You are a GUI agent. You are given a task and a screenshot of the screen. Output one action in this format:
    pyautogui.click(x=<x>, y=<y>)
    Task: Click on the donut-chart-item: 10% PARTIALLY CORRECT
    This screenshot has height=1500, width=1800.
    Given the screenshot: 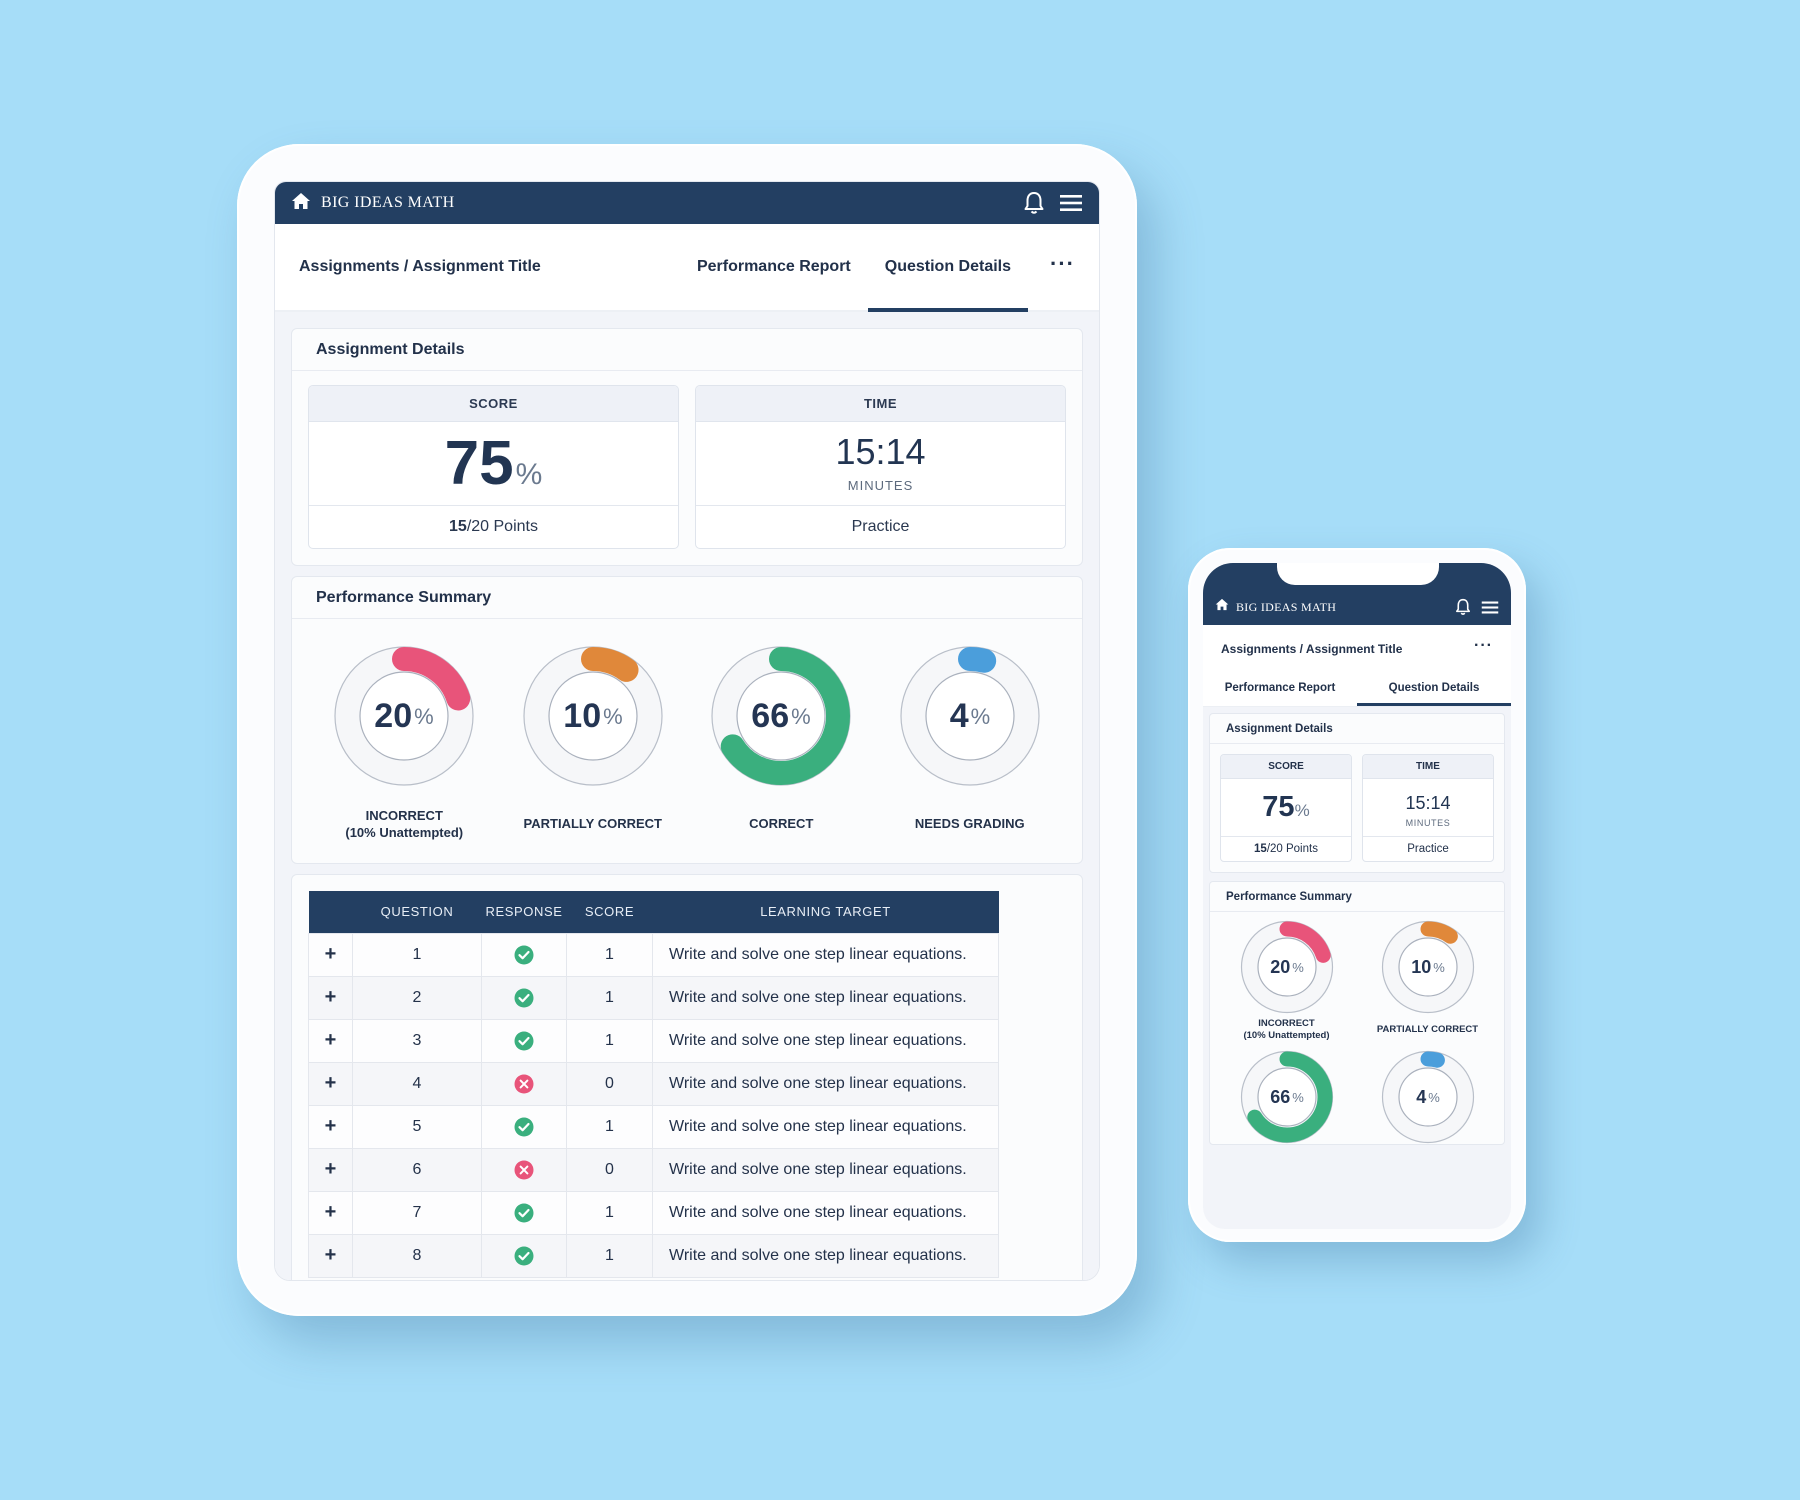 What is the action you would take?
    pyautogui.click(x=1427, y=983)
    